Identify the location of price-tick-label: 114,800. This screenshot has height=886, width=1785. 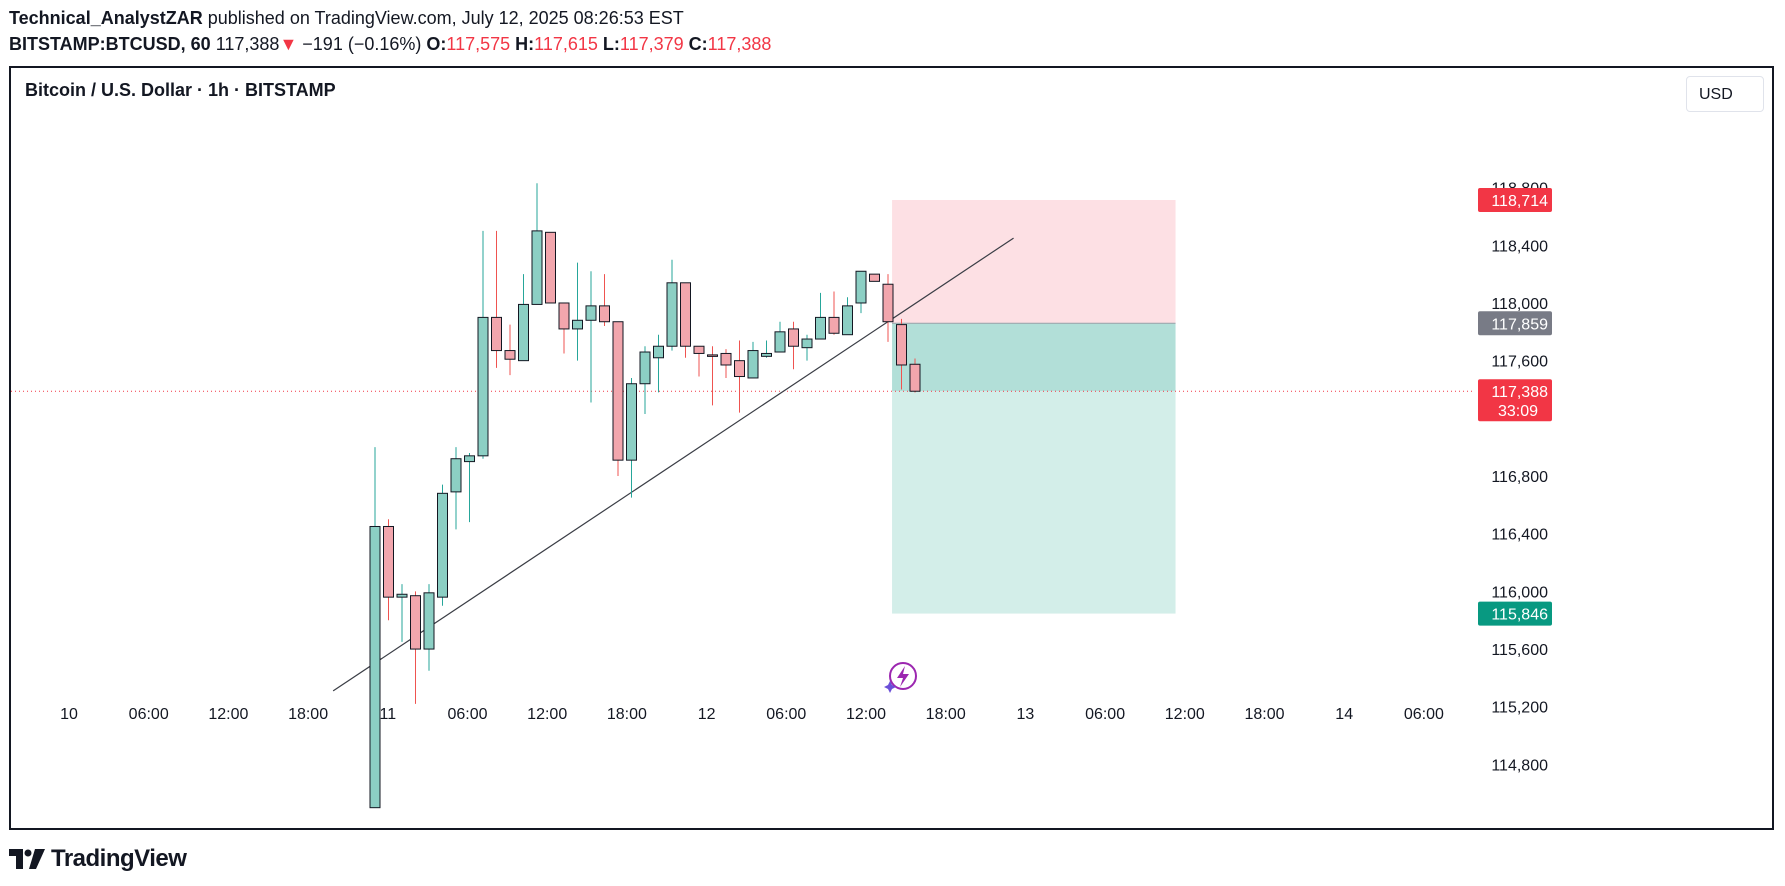
(1519, 765).